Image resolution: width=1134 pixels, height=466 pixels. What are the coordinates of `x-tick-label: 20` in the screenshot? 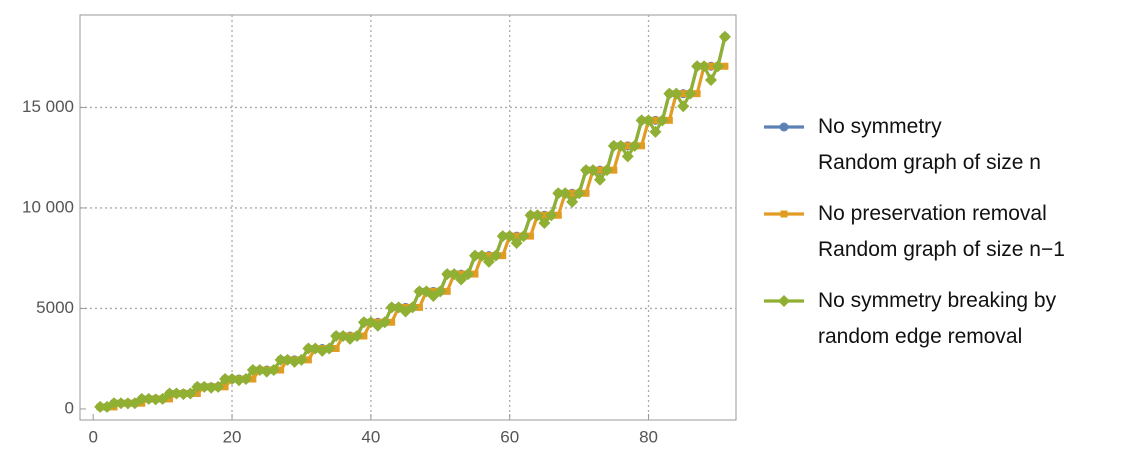 It's located at (232, 436).